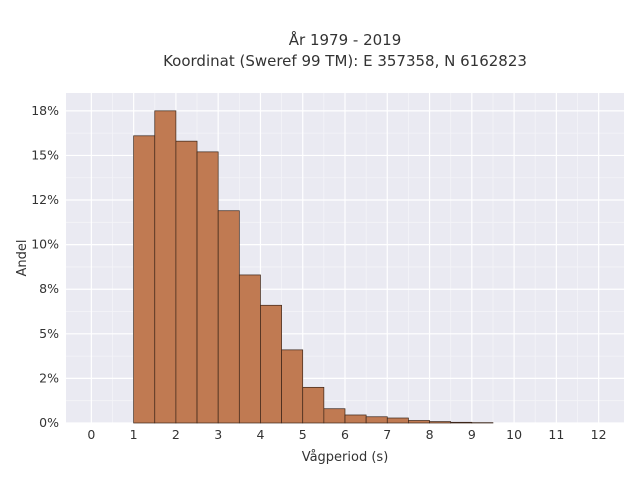 Image resolution: width=640 pixels, height=480 pixels. Describe the element at coordinates (49, 333) in the screenshot. I see `y-tick-label: 5%` at that location.